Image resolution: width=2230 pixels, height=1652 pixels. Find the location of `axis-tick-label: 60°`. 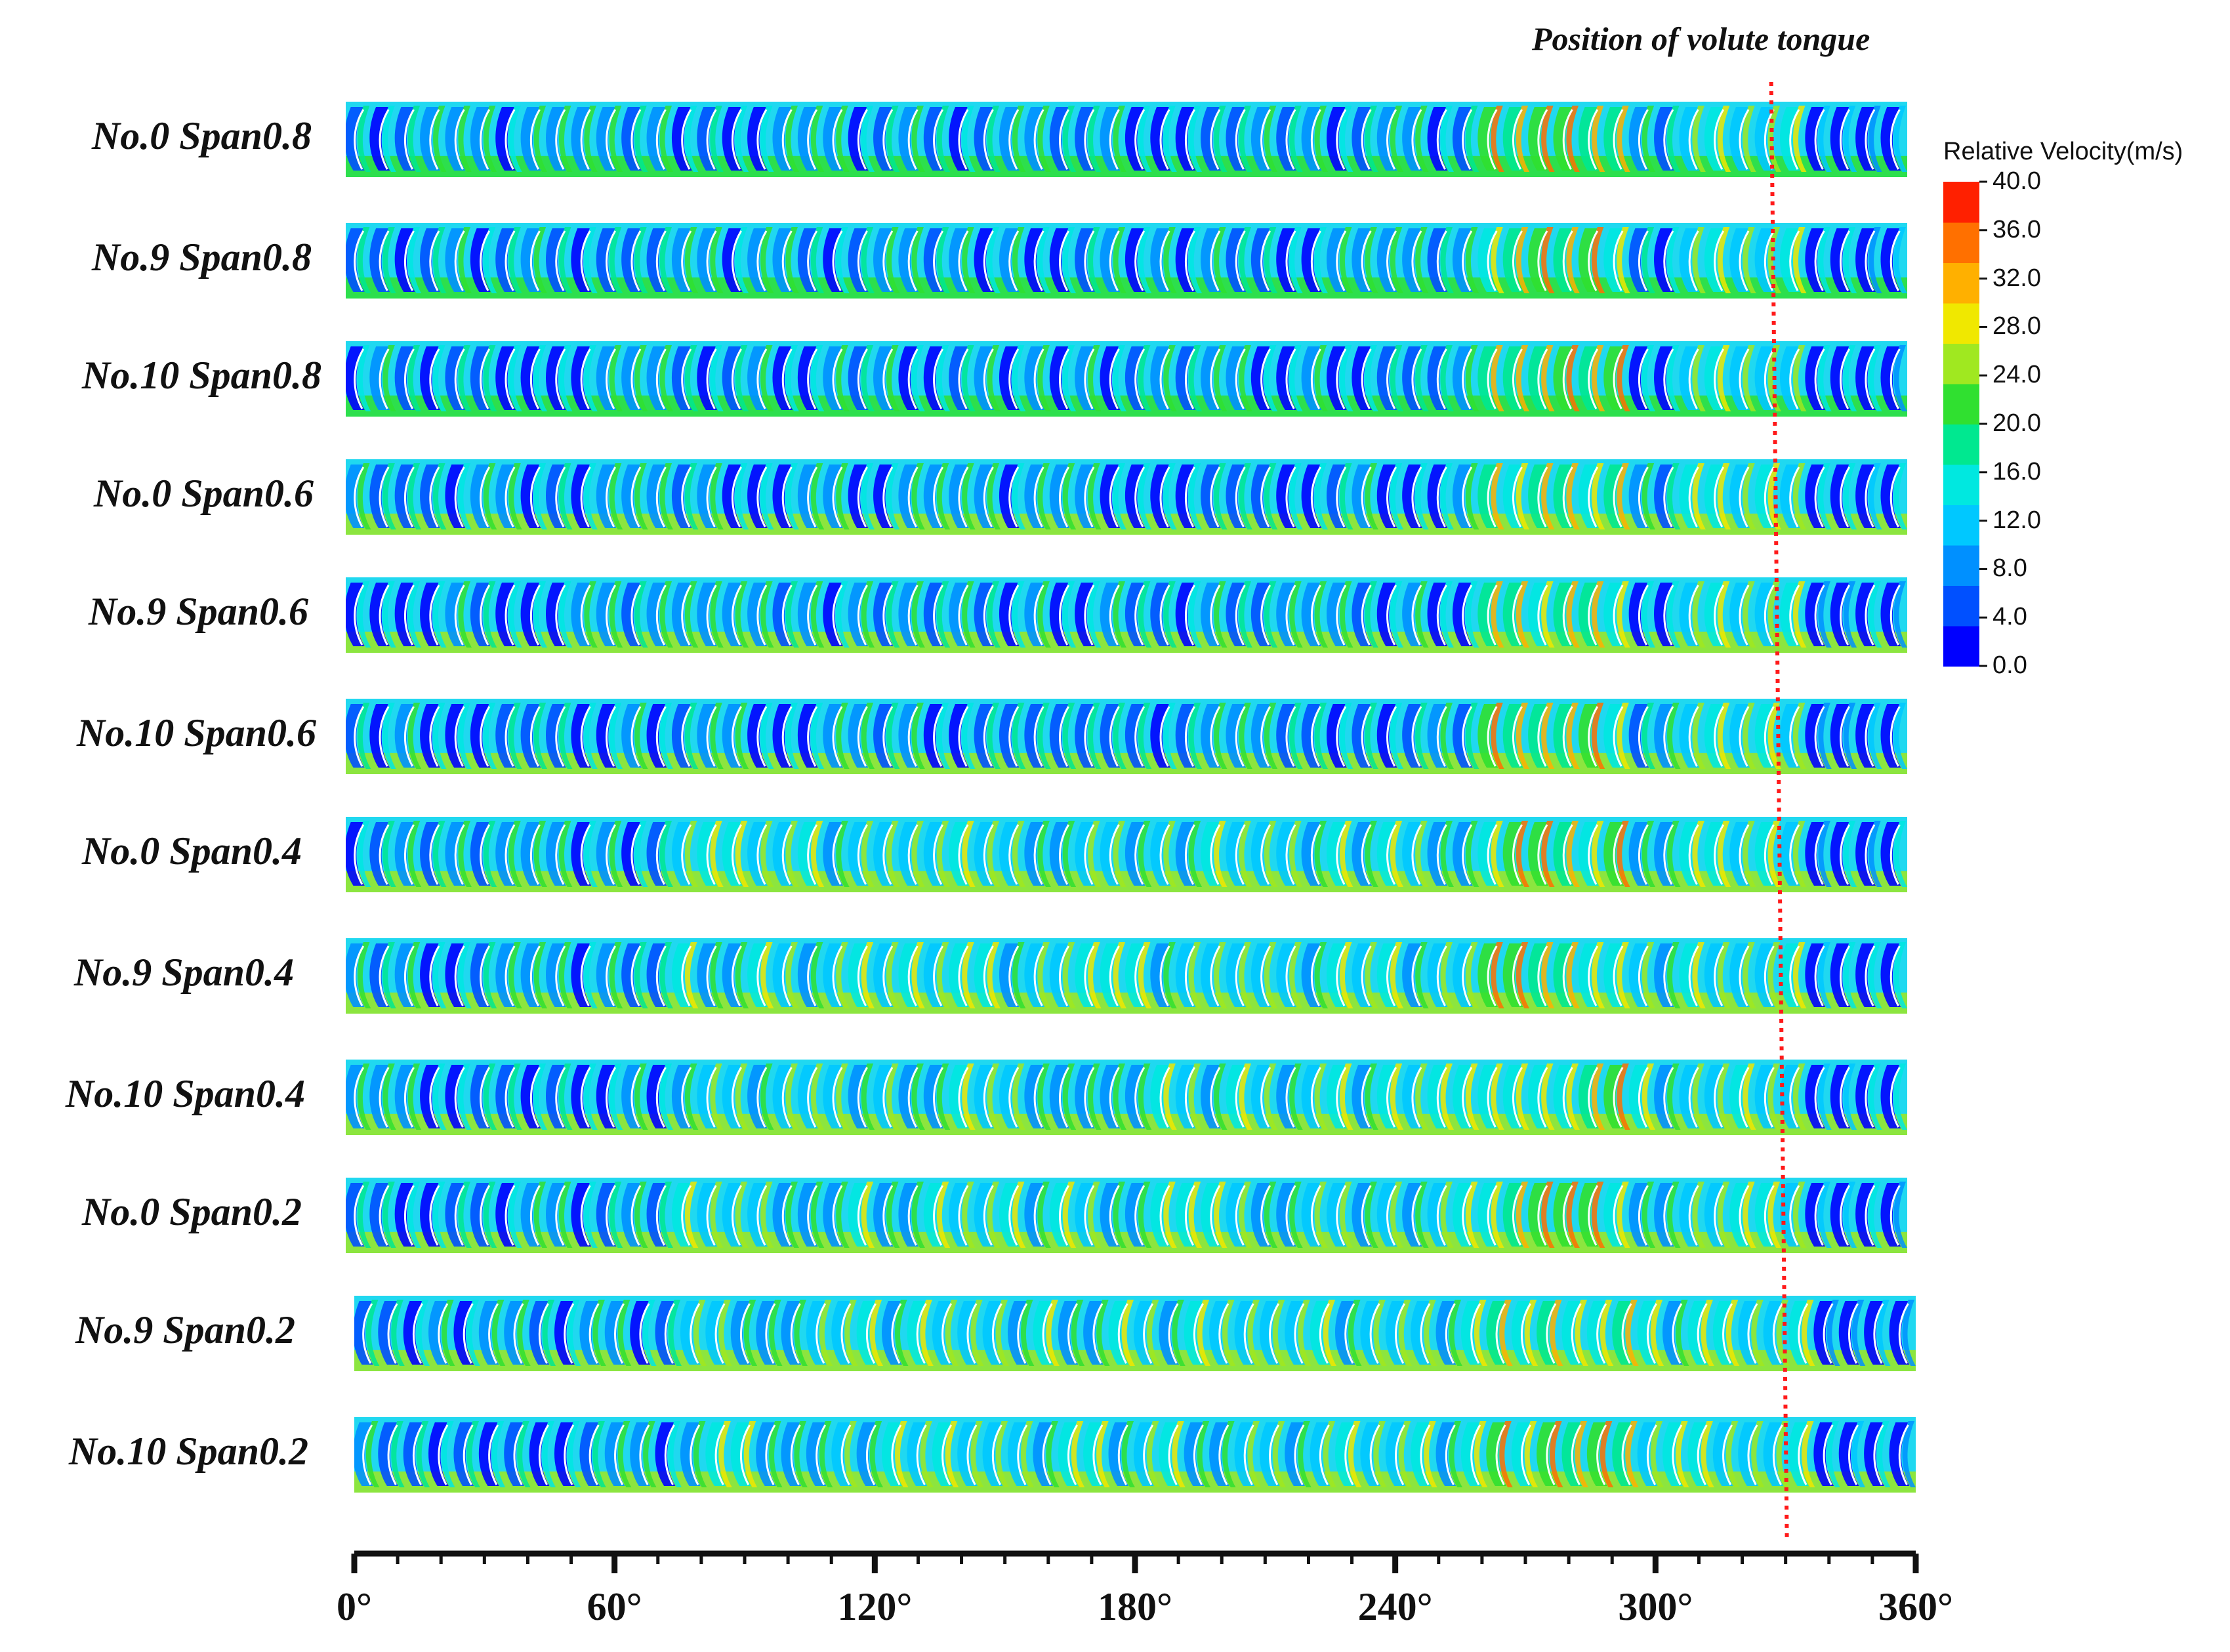

axis-tick-label: 60° is located at coordinates (614, 1607).